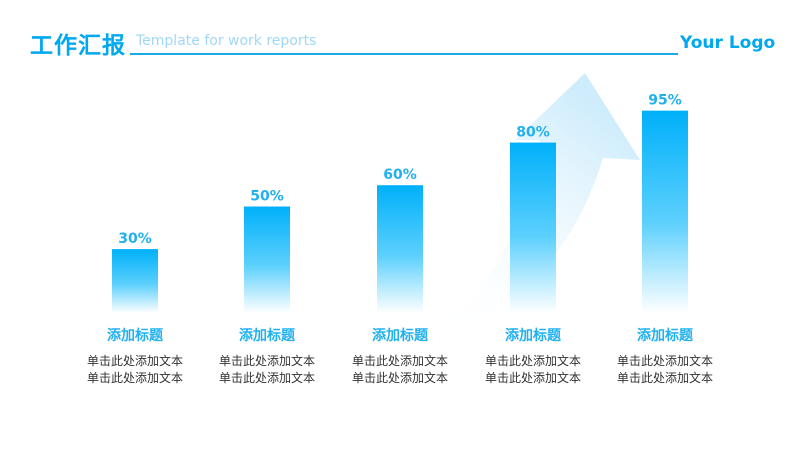 This screenshot has width=800, height=450. I want to click on category-block-4: 添加标题单击此处添加文本 单击此处添加文本, so click(533, 356).